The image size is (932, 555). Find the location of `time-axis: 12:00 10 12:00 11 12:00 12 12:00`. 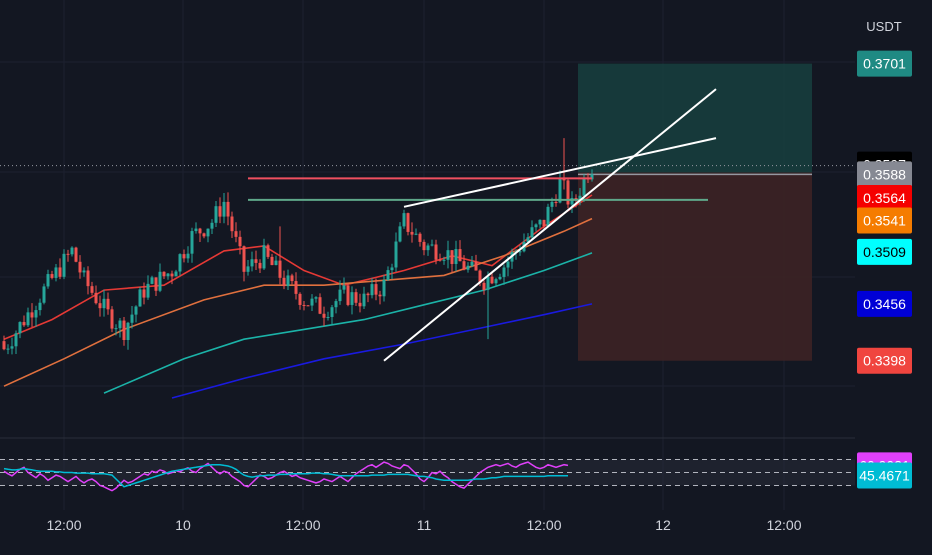

time-axis: 12:00 10 12:00 11 12:00 12 12:00 is located at coordinates (423, 525).